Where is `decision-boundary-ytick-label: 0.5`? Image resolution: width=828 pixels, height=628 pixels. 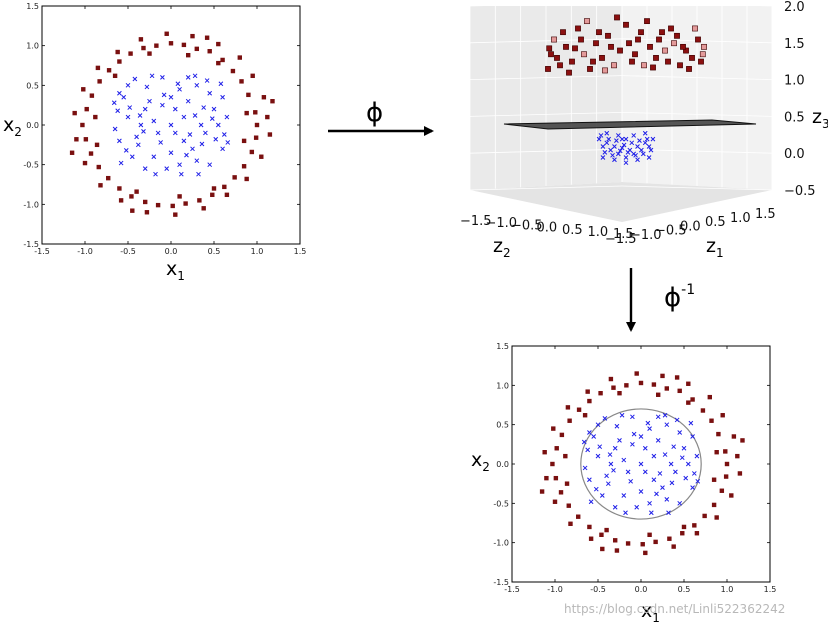 decision-boundary-ytick-label: 0.5 is located at coordinates (502, 425).